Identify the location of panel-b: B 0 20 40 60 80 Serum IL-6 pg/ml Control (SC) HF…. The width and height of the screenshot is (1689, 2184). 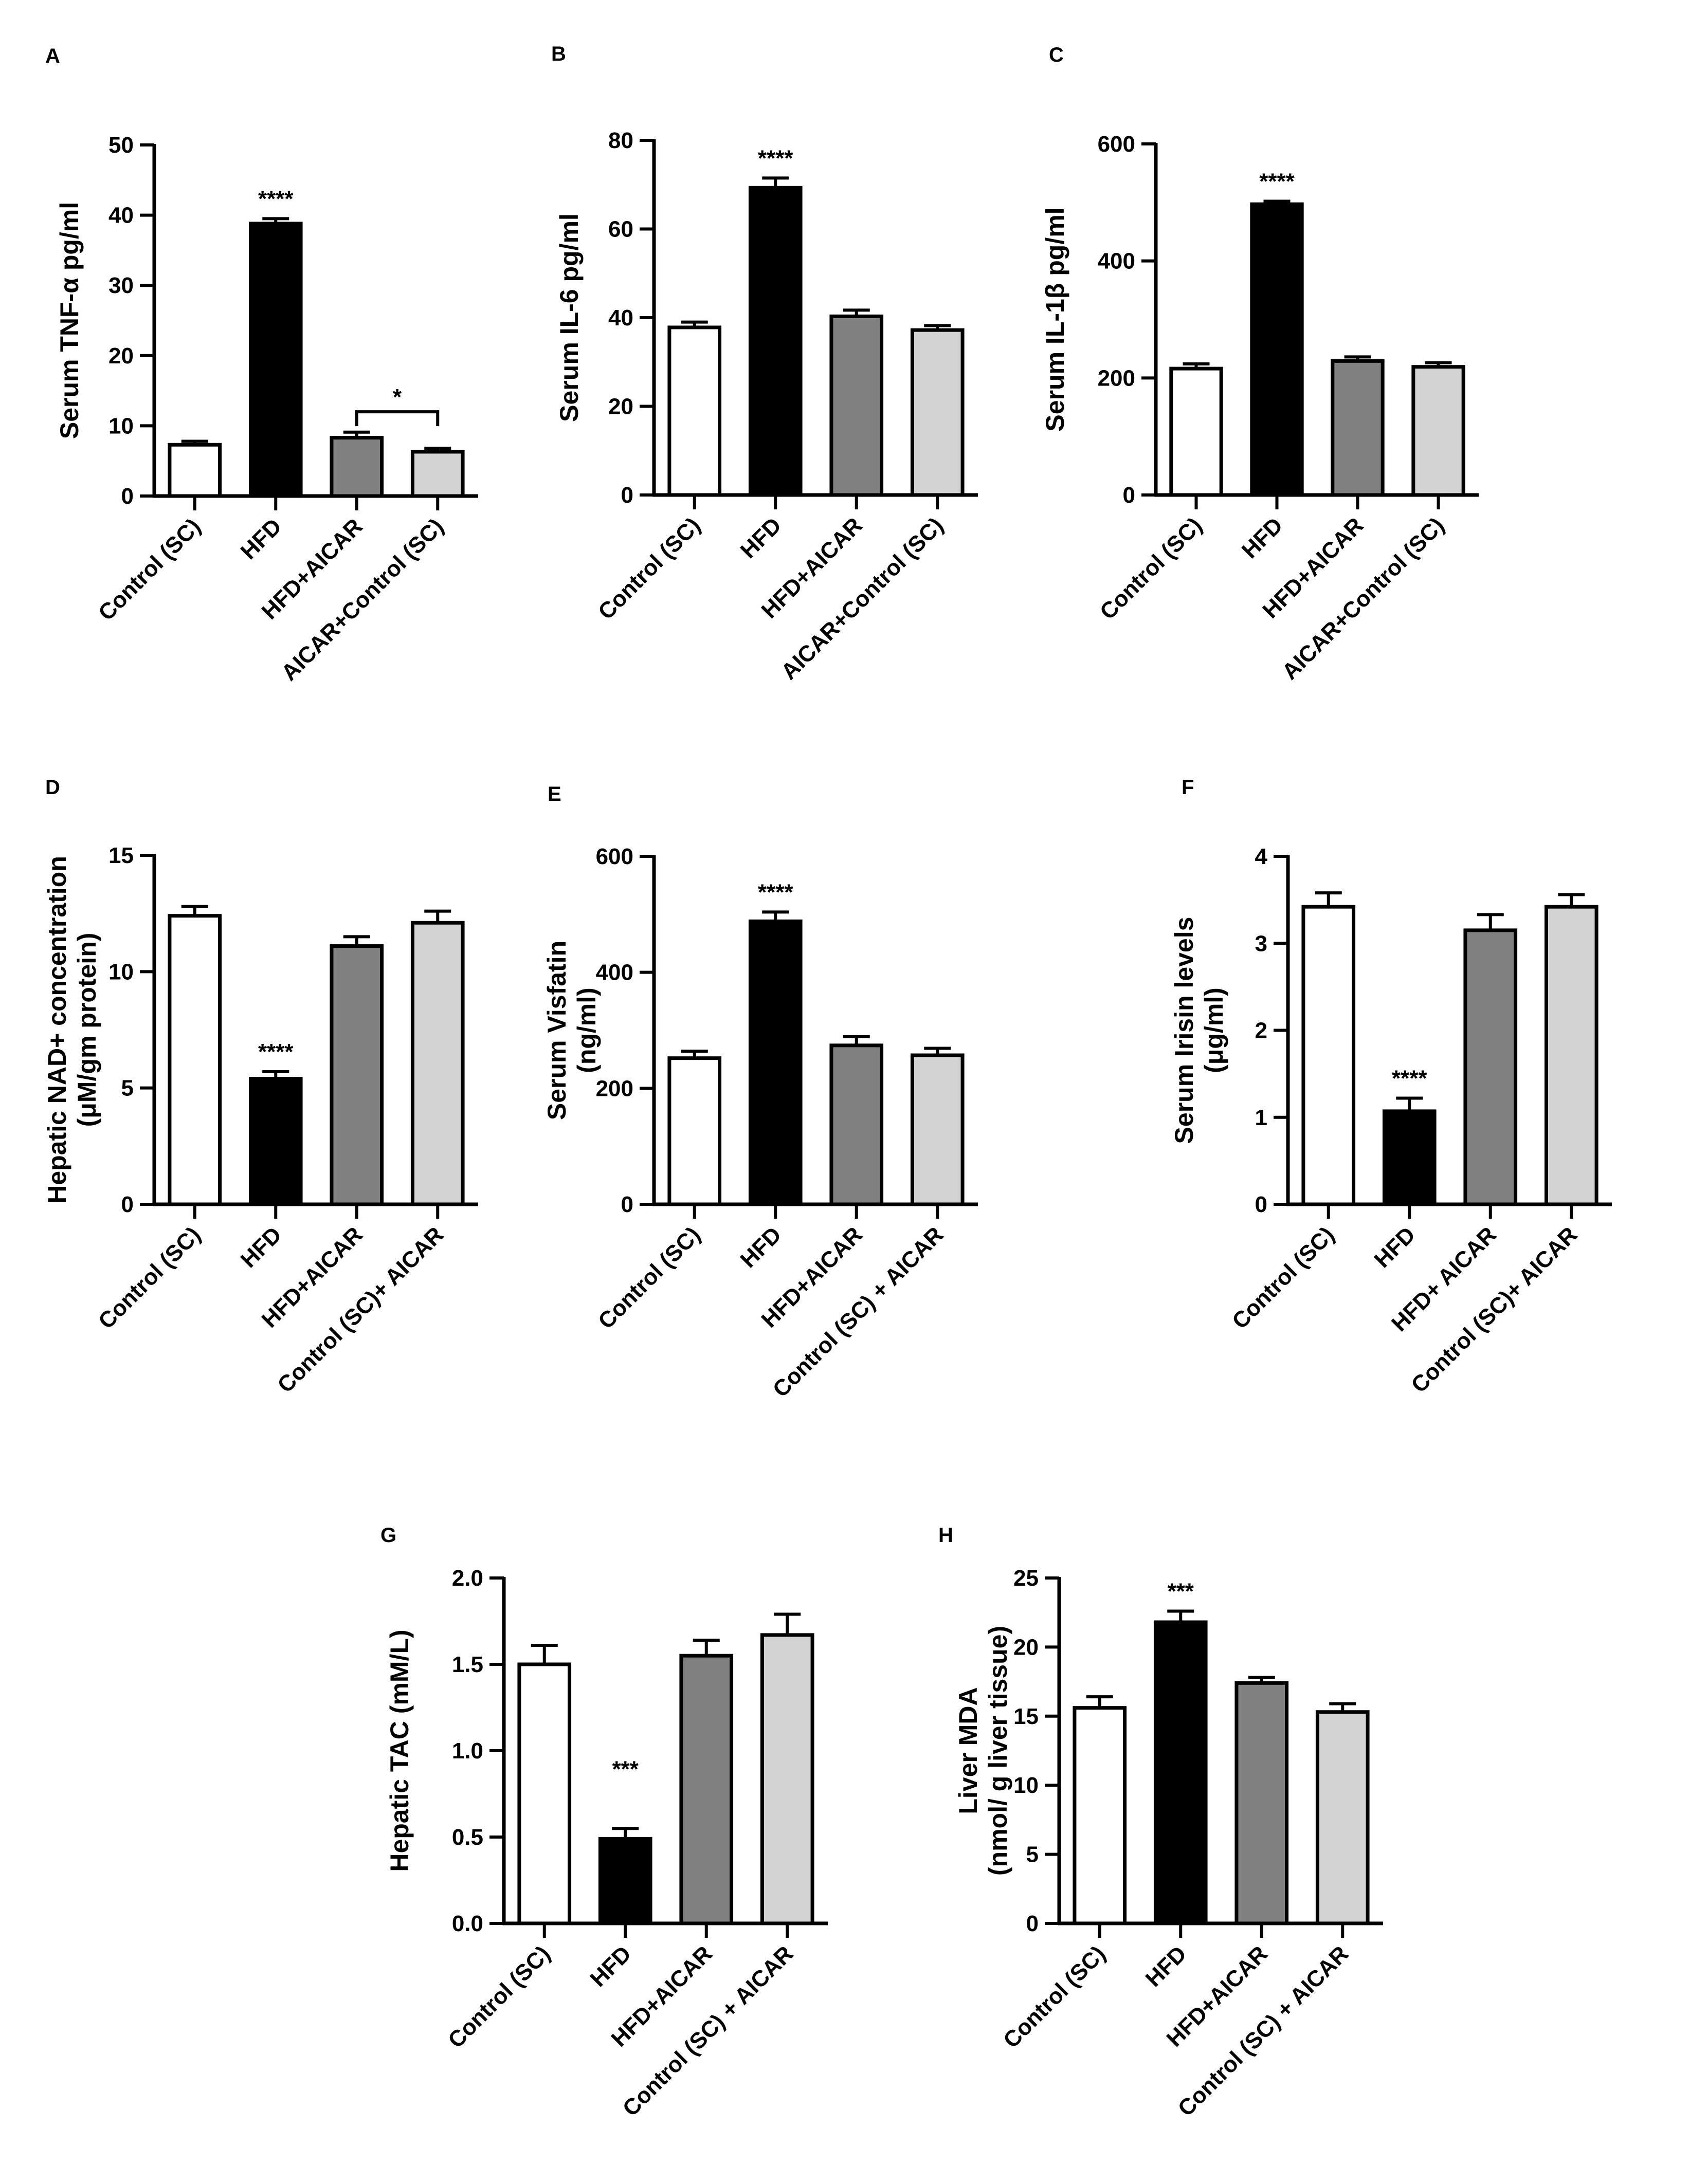
(764, 364).